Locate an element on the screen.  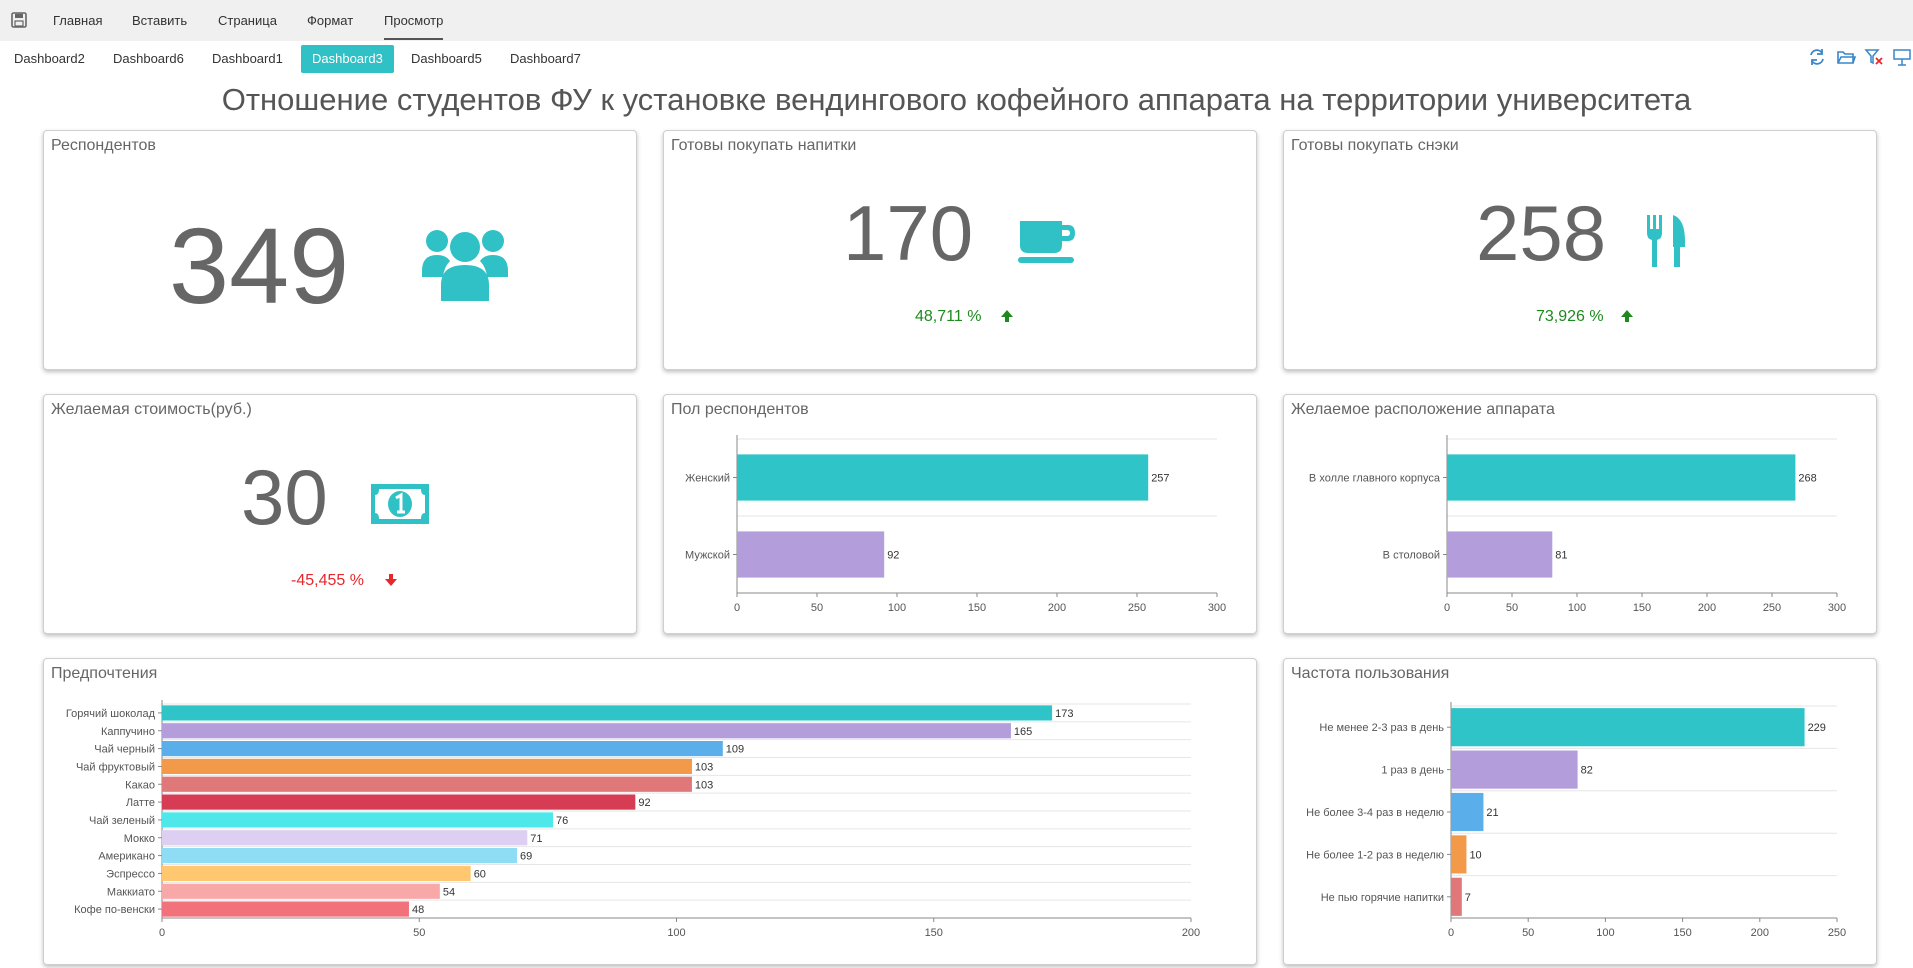
category-label: Не пью горячие напитки is located at coordinates (1382, 898).